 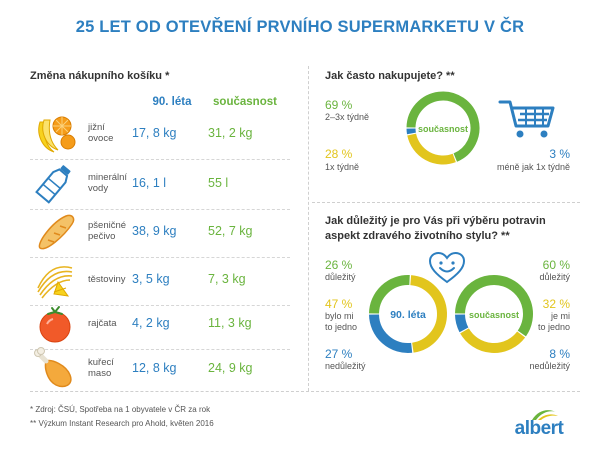 I want to click on frequency-donut-label: současnost, so click(x=443, y=129).